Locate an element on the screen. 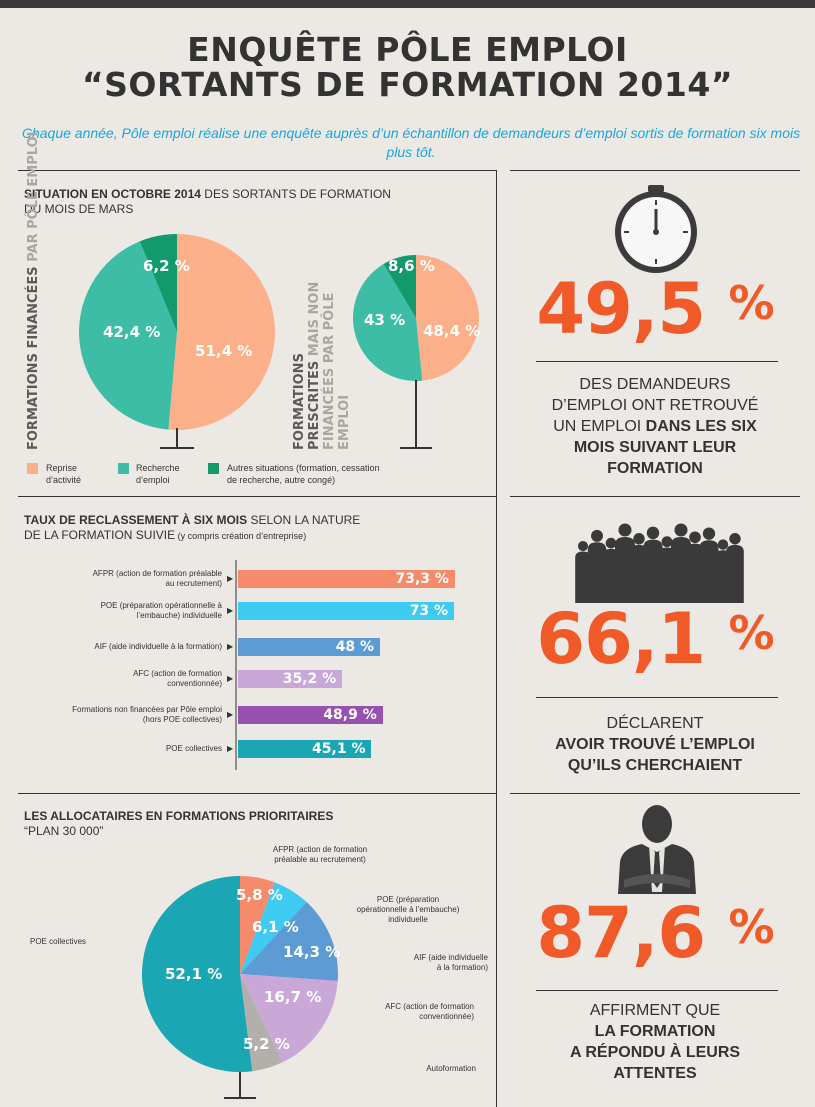  stat2-number: 66,1 % is located at coordinates (655, 639).